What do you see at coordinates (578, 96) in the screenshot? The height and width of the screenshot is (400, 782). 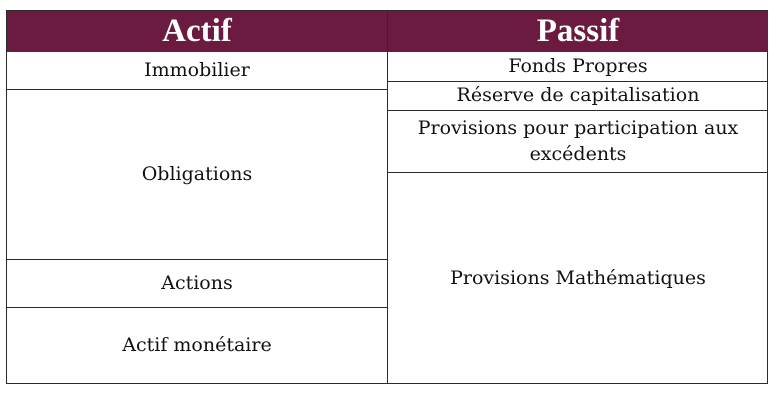 I see `reserve-capitalisation-cell: Réserve de capitalisation` at bounding box center [578, 96].